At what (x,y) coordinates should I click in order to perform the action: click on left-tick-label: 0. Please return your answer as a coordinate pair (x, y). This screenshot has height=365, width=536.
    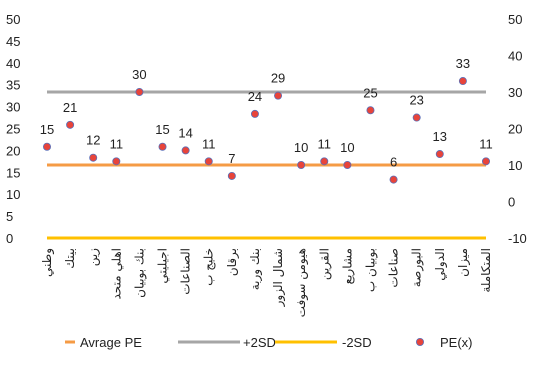
    Looking at the image, I should click on (9, 238).